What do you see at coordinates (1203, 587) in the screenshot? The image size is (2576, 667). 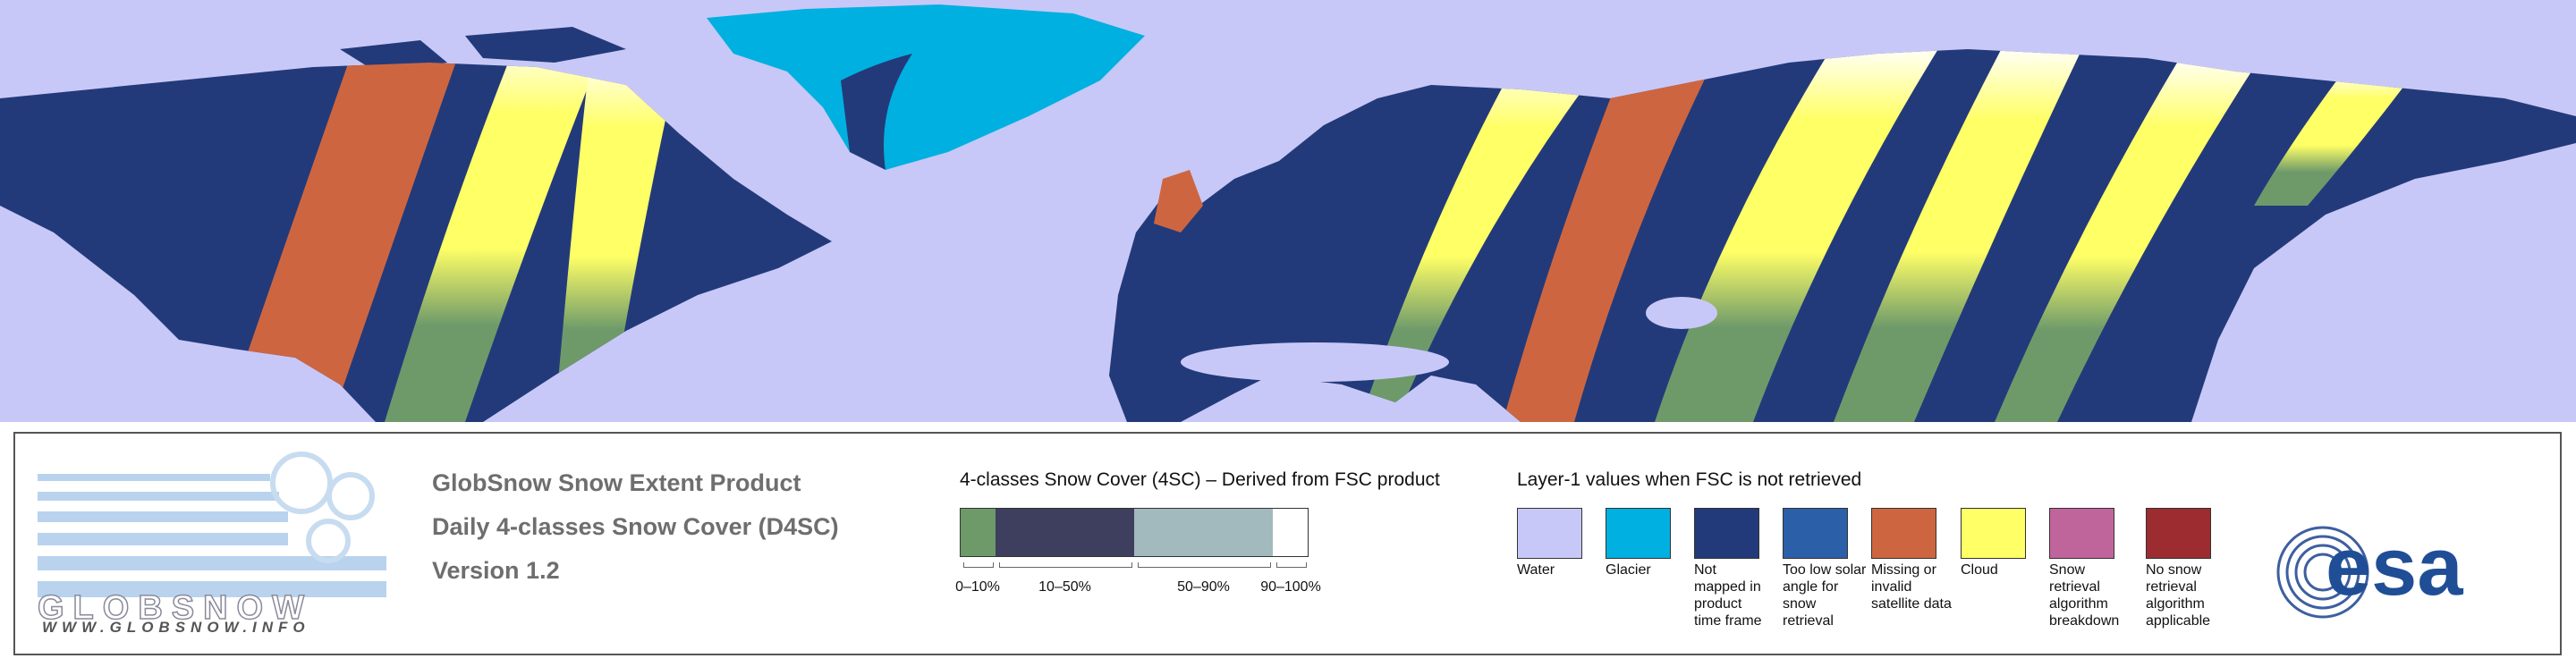 I see `snow-class-label: 50–90%` at bounding box center [1203, 587].